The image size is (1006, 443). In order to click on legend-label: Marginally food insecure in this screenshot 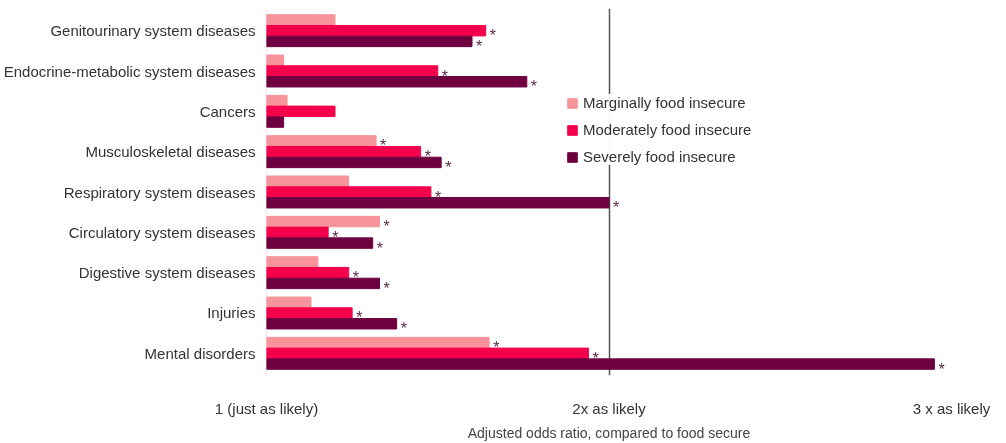, I will do `click(664, 102)`.